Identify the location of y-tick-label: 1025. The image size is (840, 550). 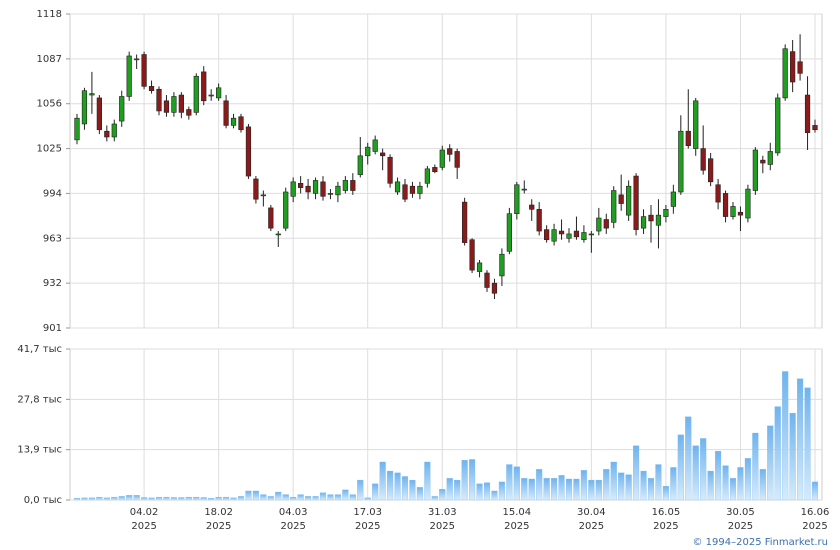
(49, 149).